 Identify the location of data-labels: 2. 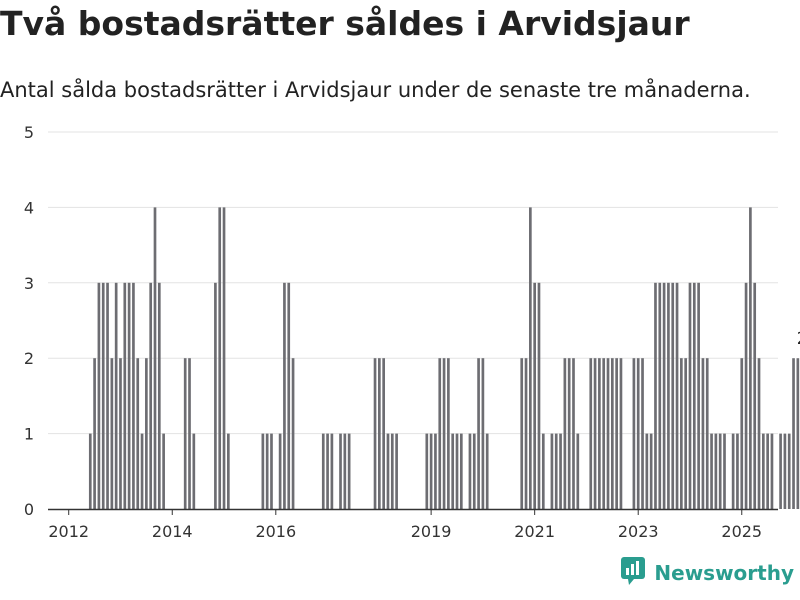
(798, 339).